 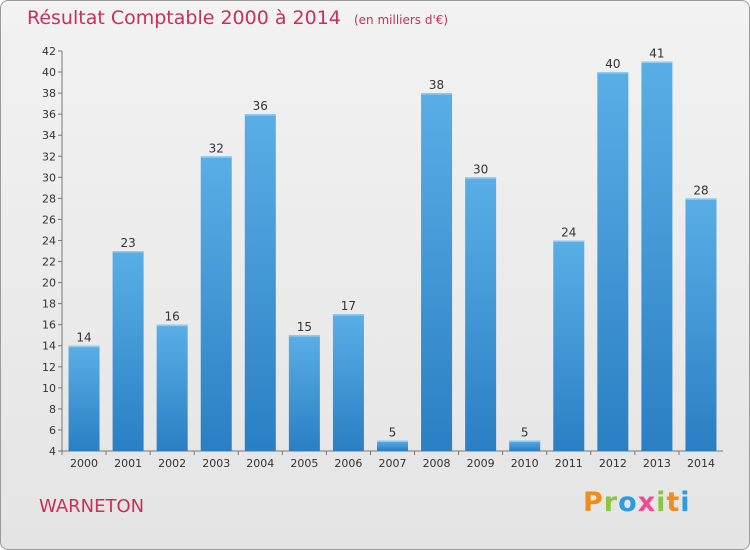 What do you see at coordinates (49, 304) in the screenshot?
I see `y-tick-label: 18` at bounding box center [49, 304].